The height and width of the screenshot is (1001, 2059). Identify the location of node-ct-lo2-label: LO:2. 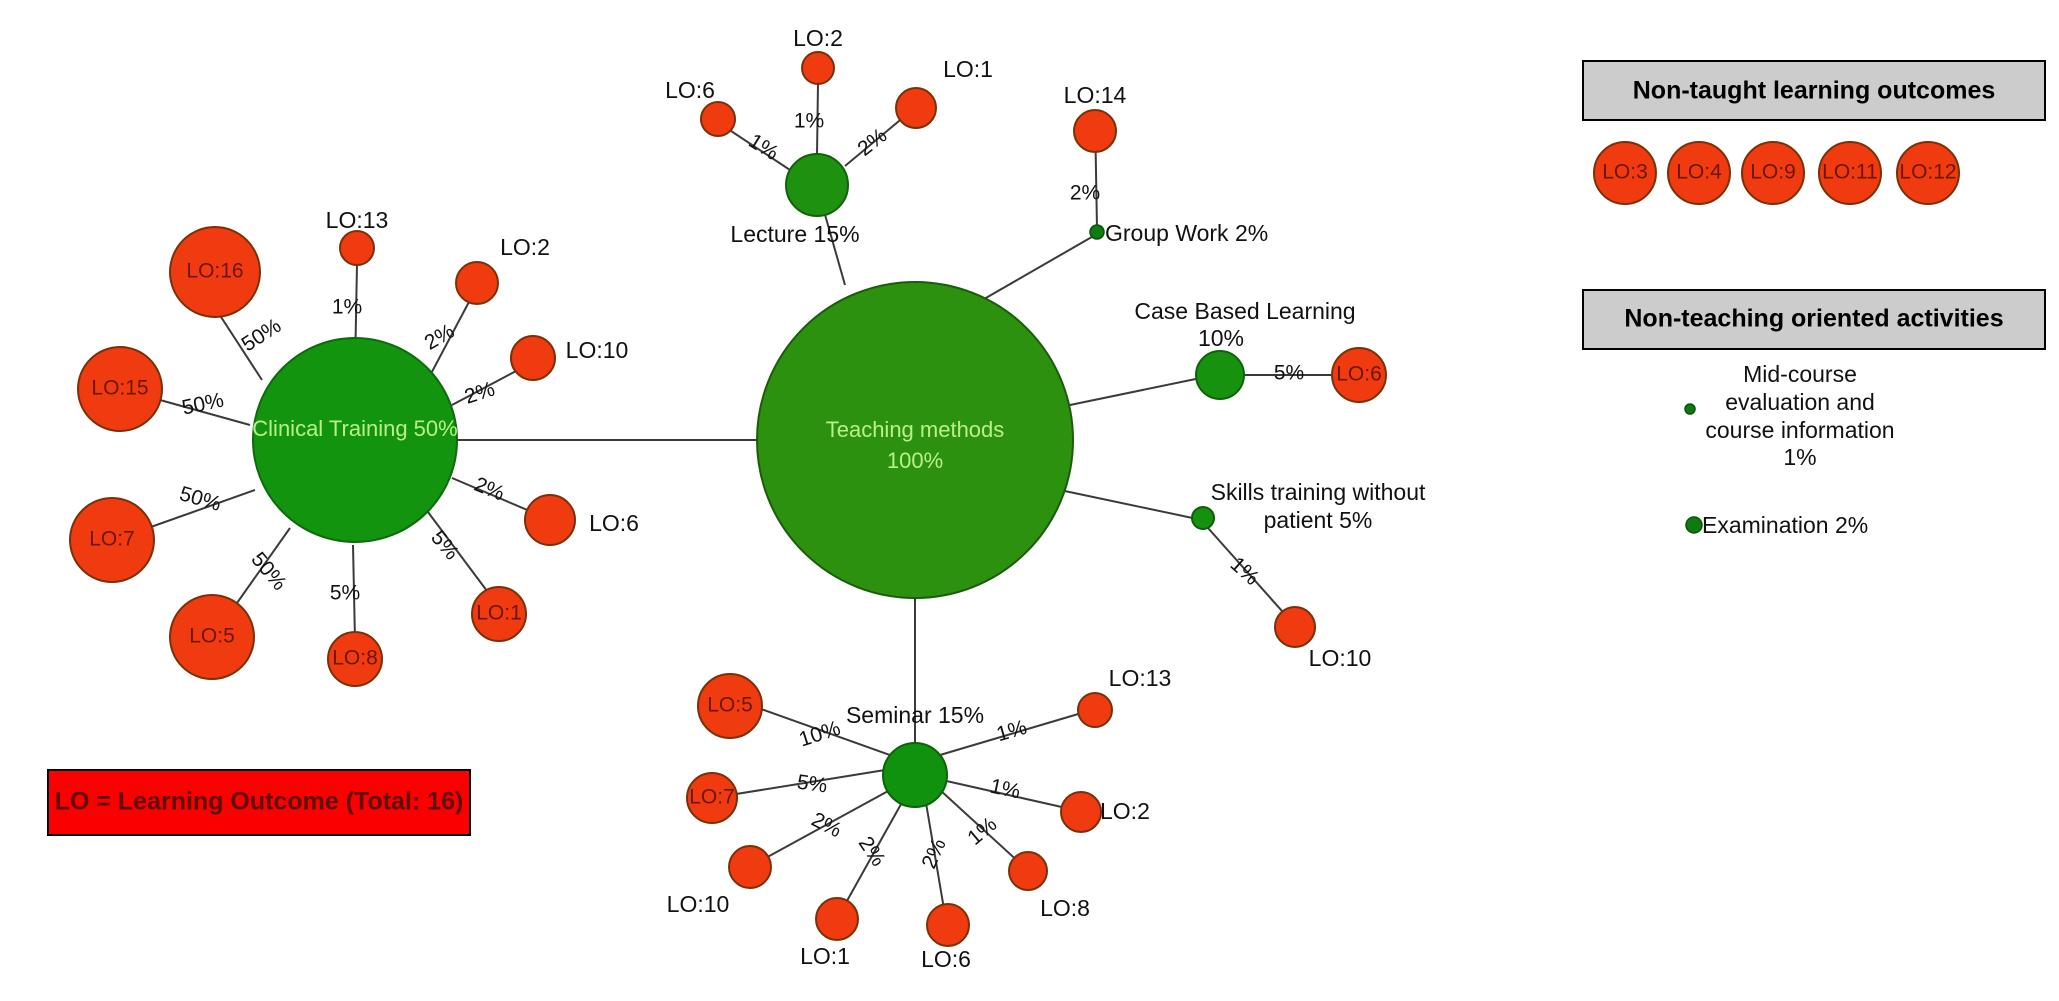
(525, 247).